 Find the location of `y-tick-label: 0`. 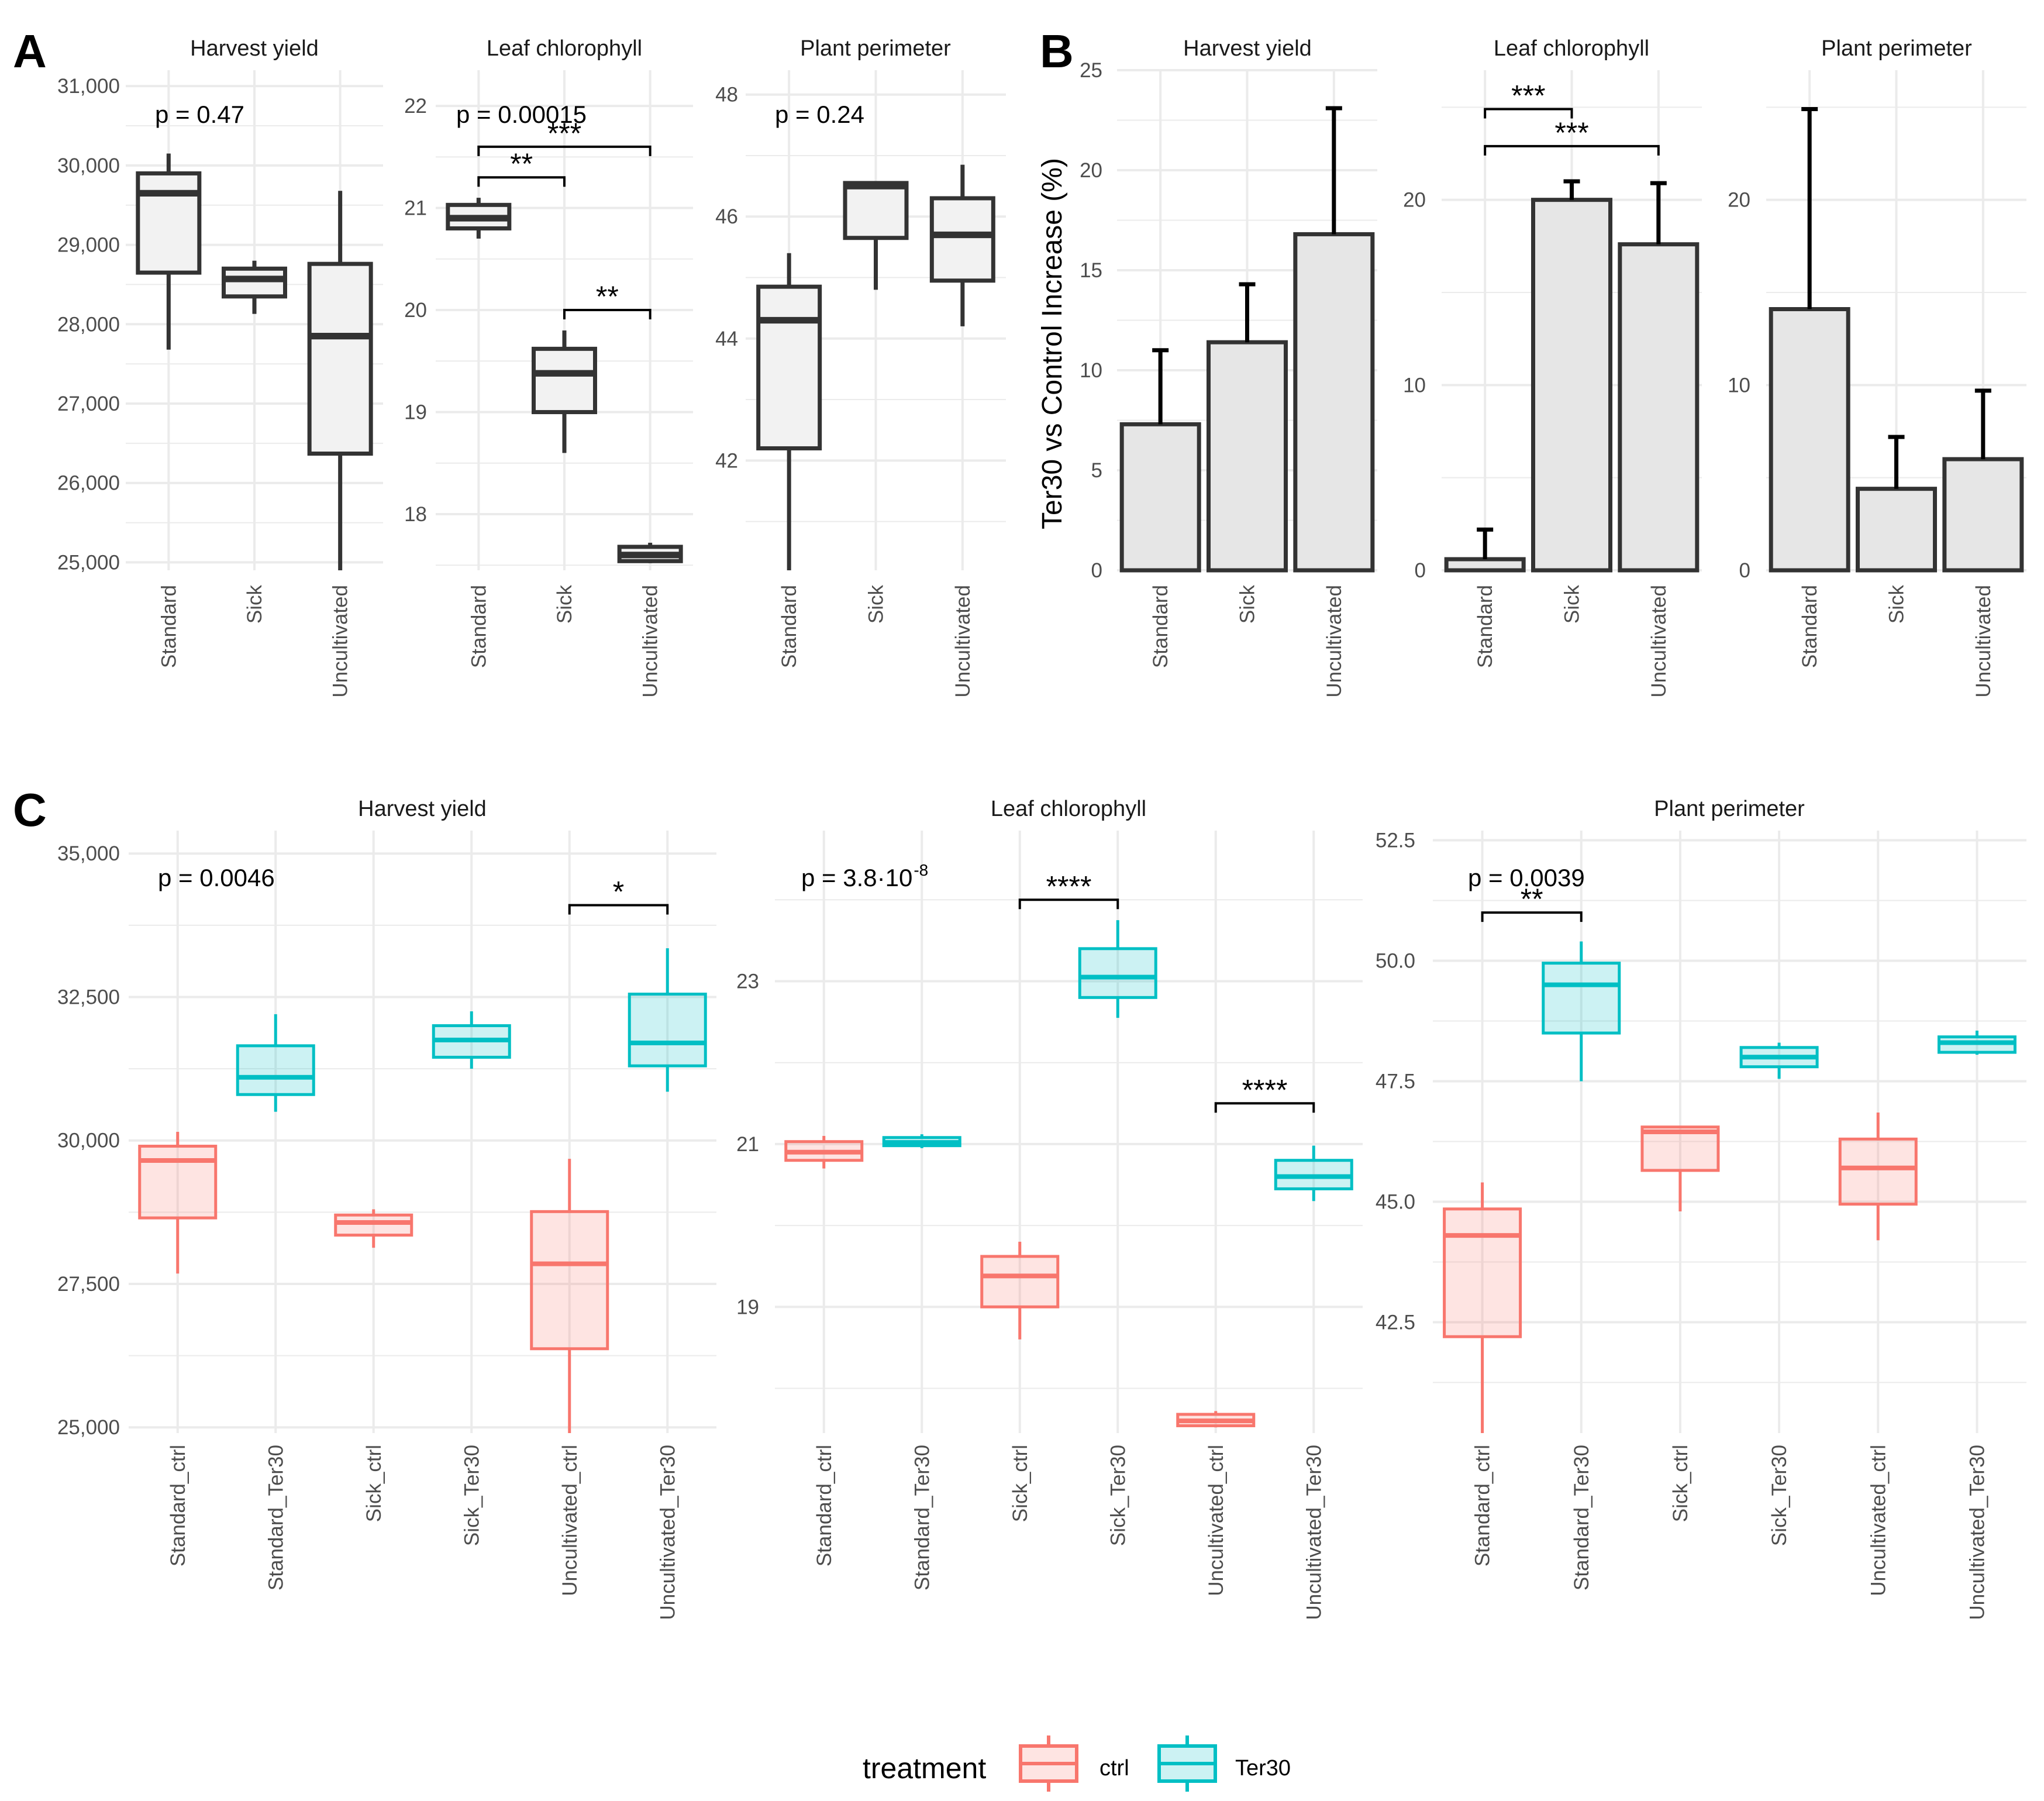

y-tick-label: 0 is located at coordinates (1096, 570).